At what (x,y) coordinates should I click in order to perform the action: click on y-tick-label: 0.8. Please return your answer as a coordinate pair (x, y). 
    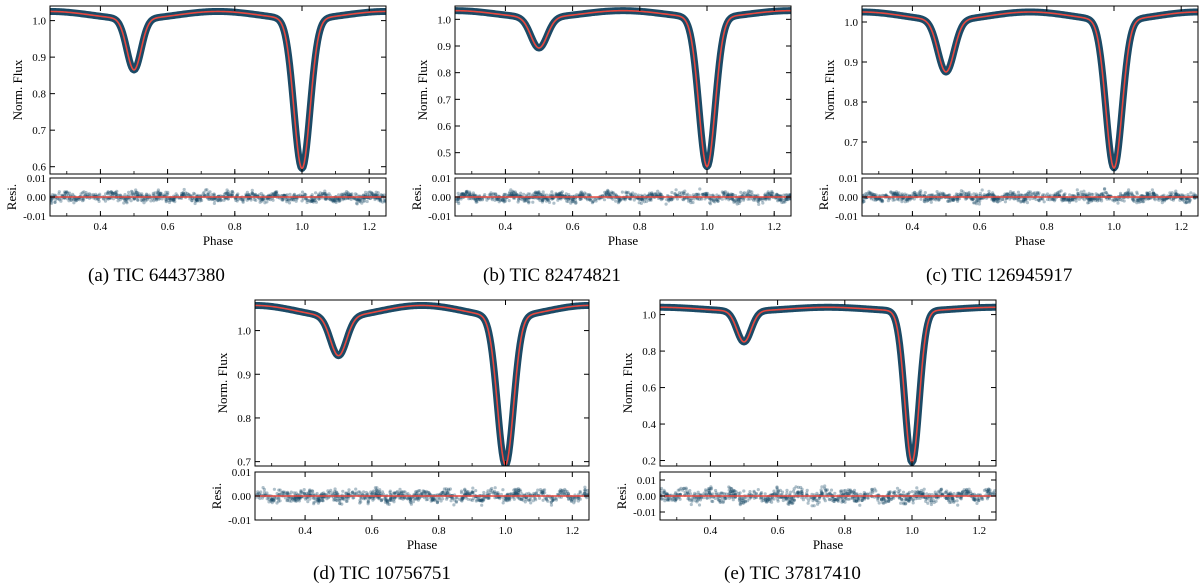
    Looking at the image, I should click on (39, 95).